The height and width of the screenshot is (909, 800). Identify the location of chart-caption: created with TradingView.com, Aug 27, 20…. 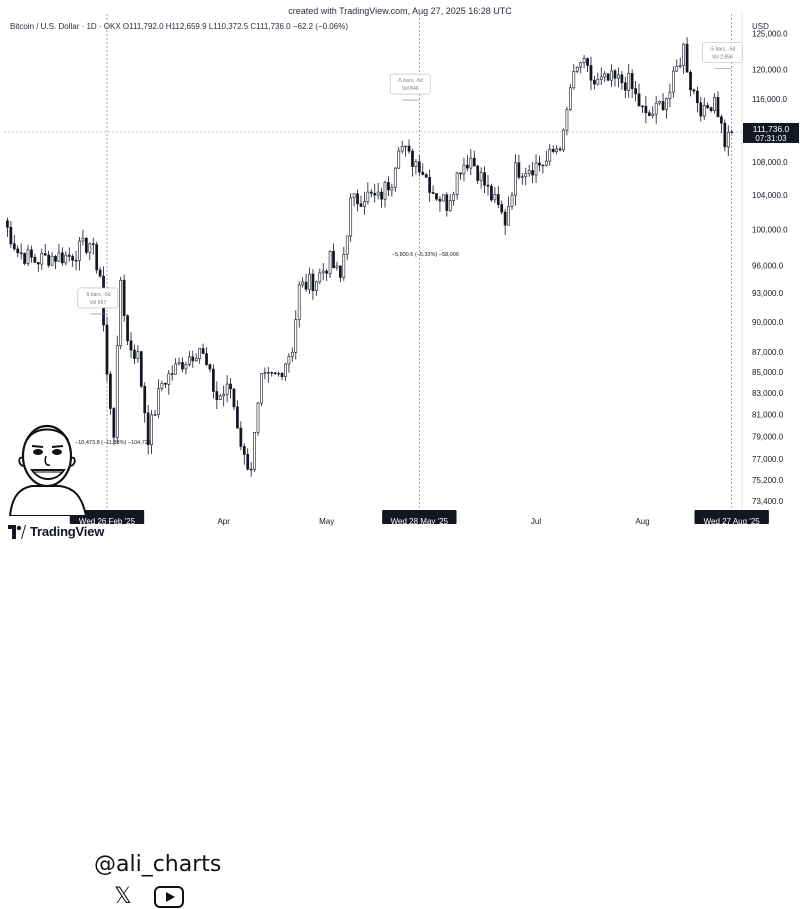
(400, 11).